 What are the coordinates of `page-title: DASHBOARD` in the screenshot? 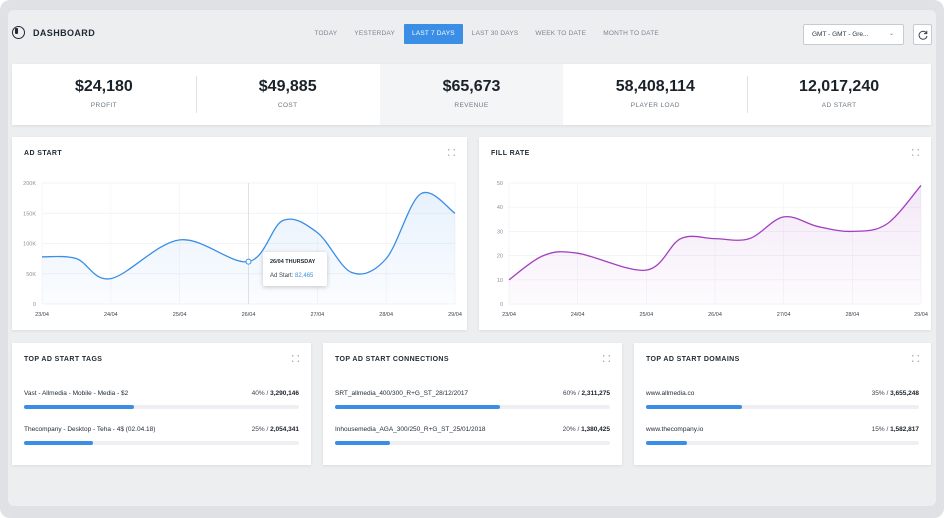 It's located at (64, 32).